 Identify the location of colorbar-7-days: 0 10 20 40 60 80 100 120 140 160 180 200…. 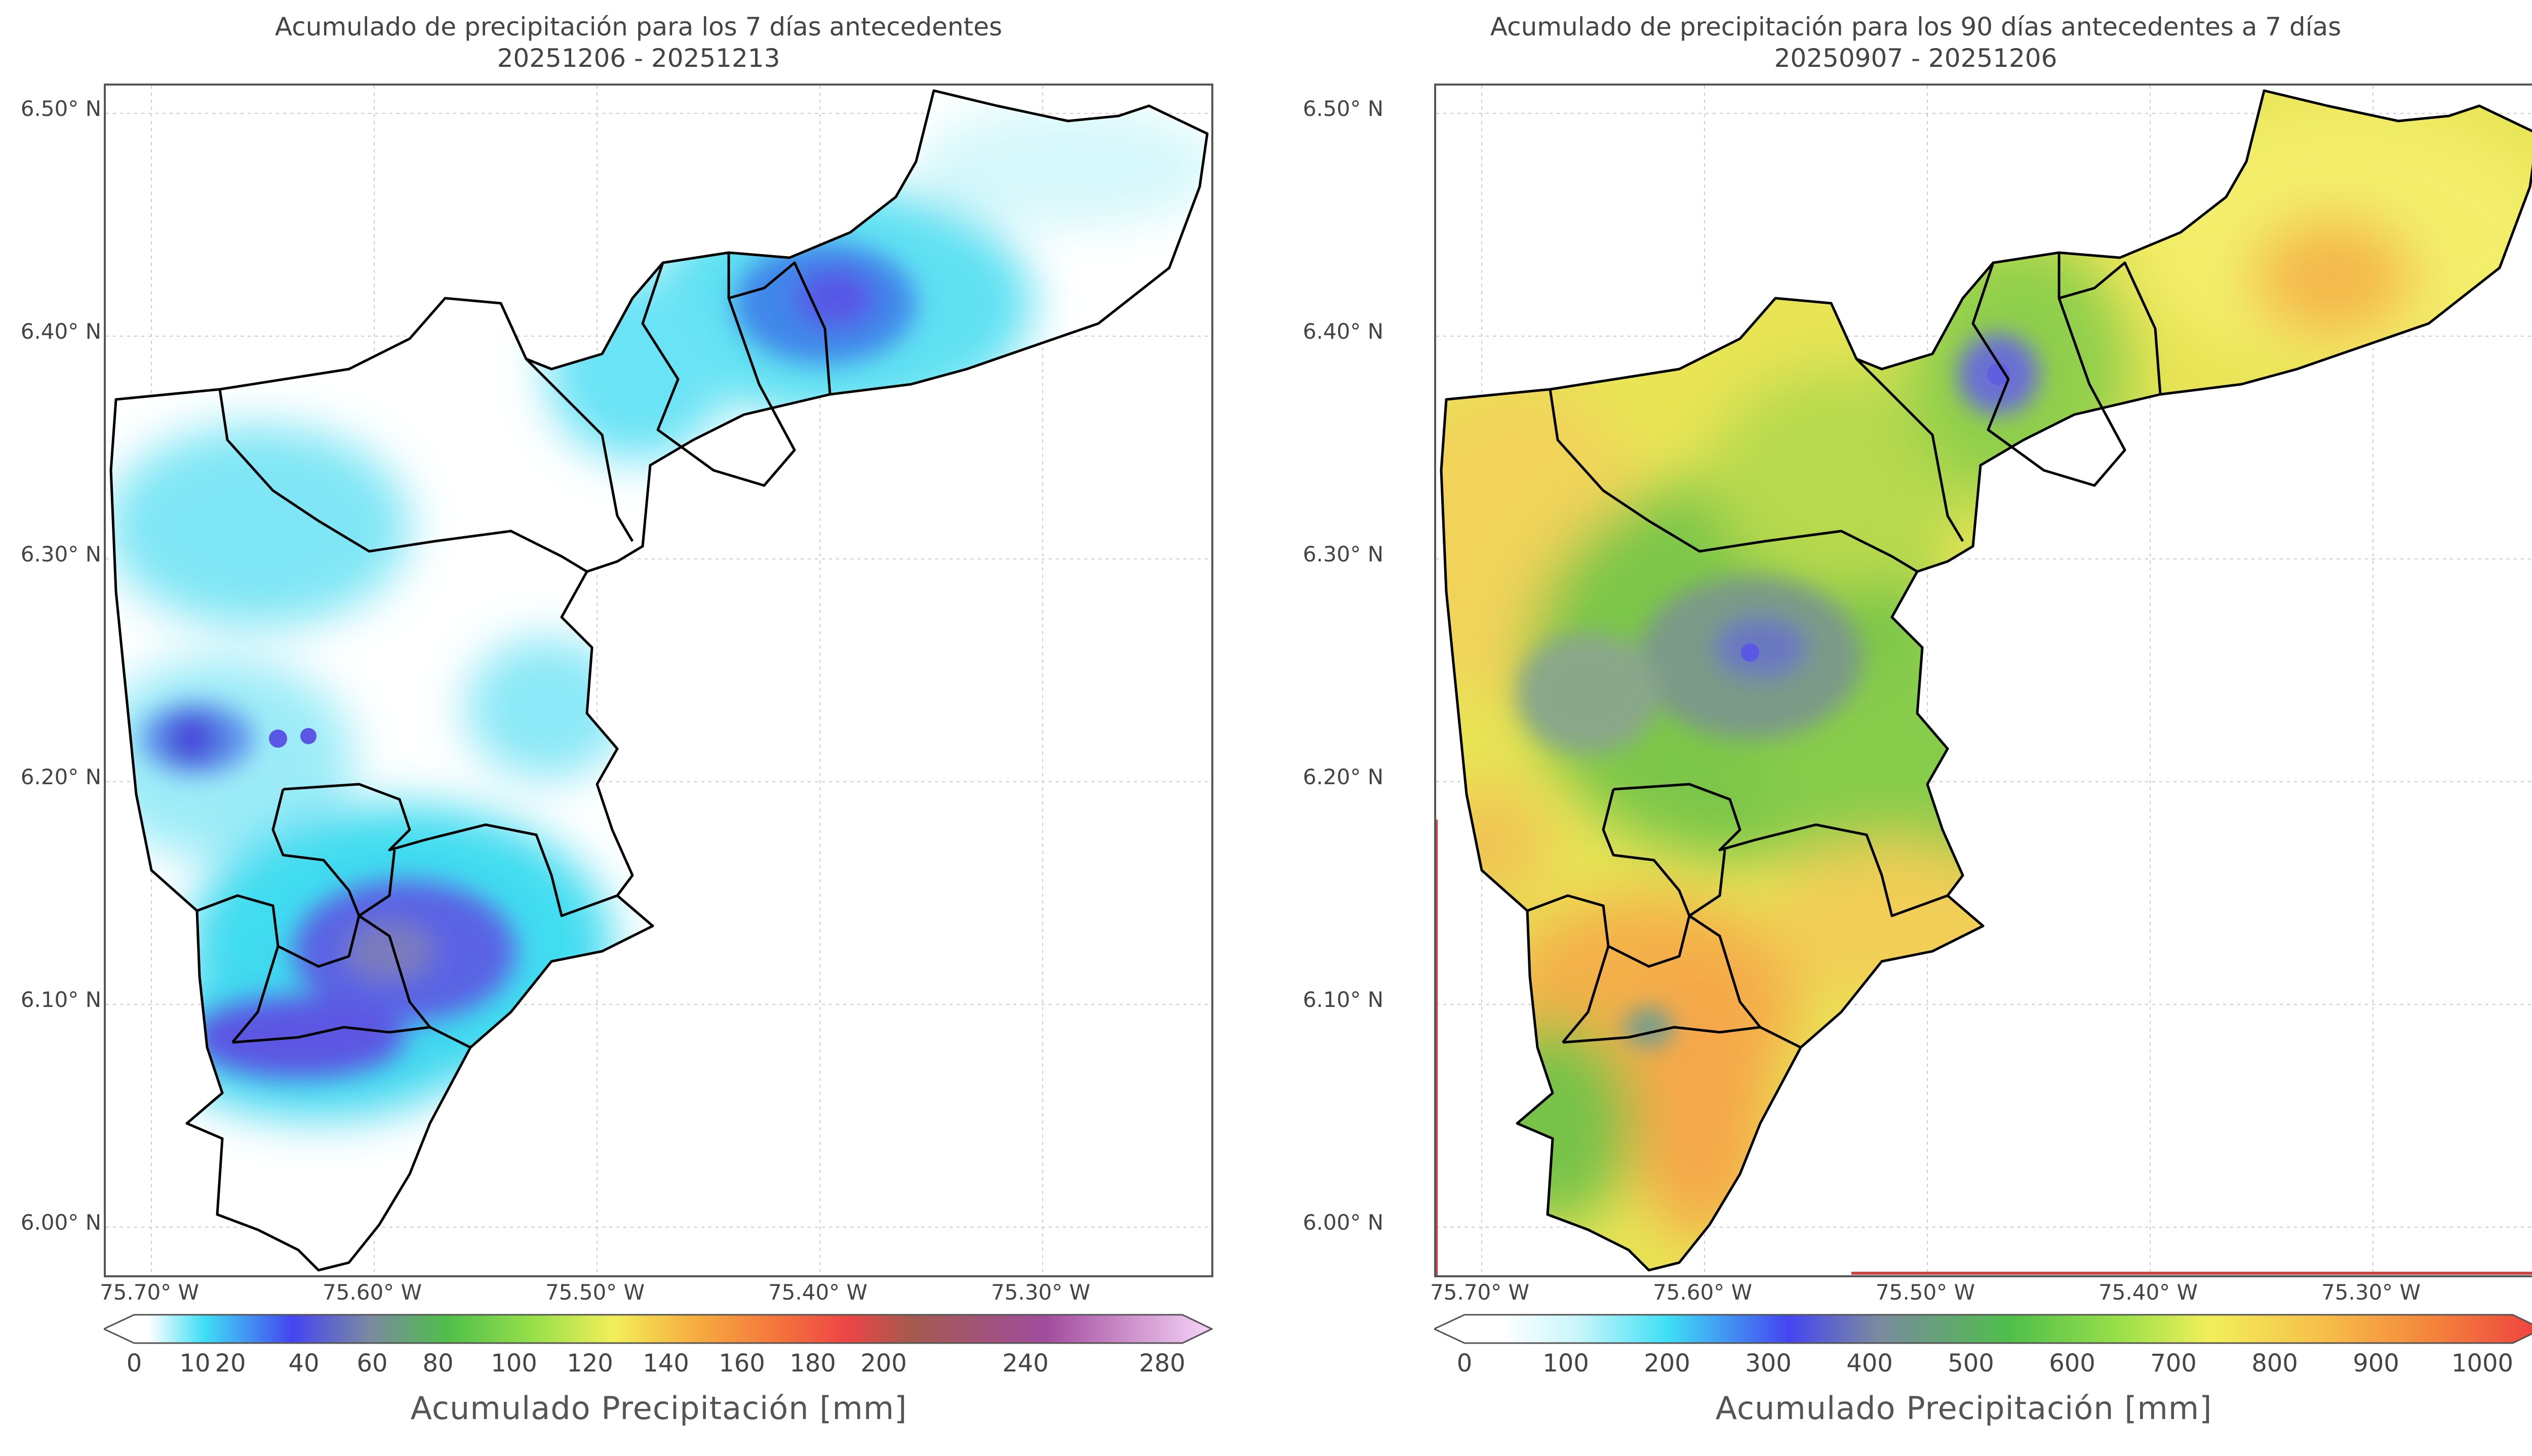
(658, 1346).